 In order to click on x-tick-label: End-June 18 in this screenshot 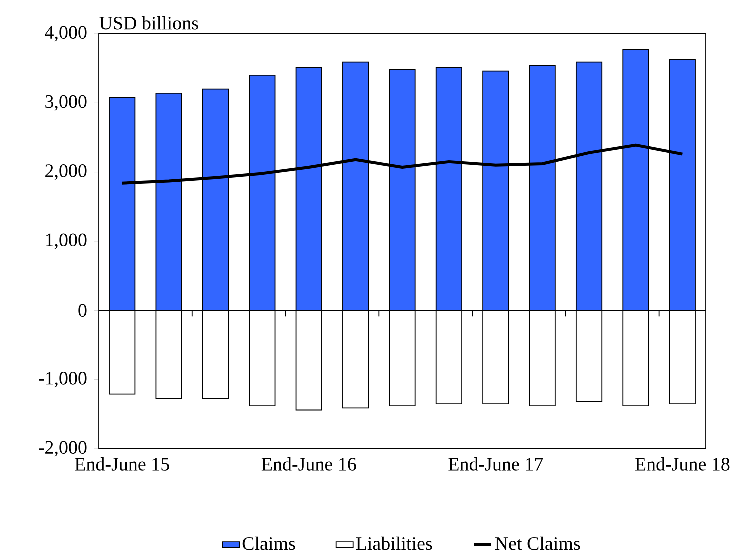, I will do `click(682, 464)`.